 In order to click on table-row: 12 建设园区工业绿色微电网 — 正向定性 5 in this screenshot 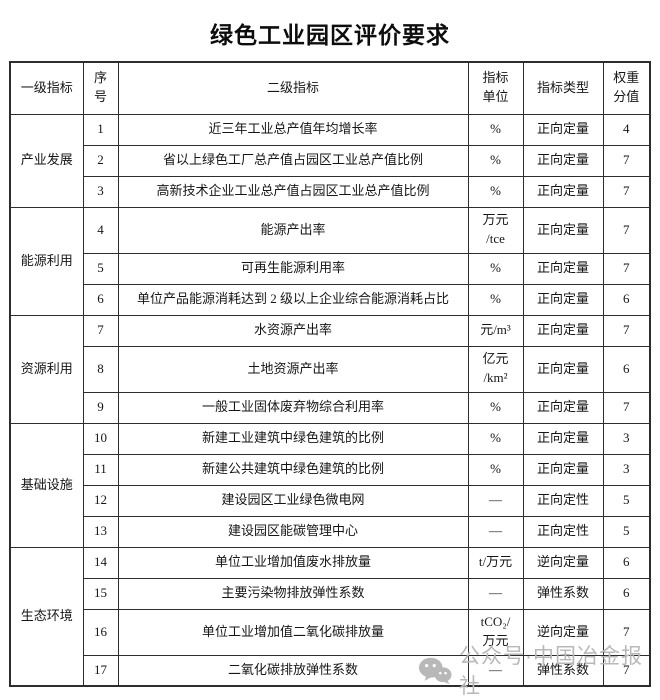, I will do `click(330, 500)`.